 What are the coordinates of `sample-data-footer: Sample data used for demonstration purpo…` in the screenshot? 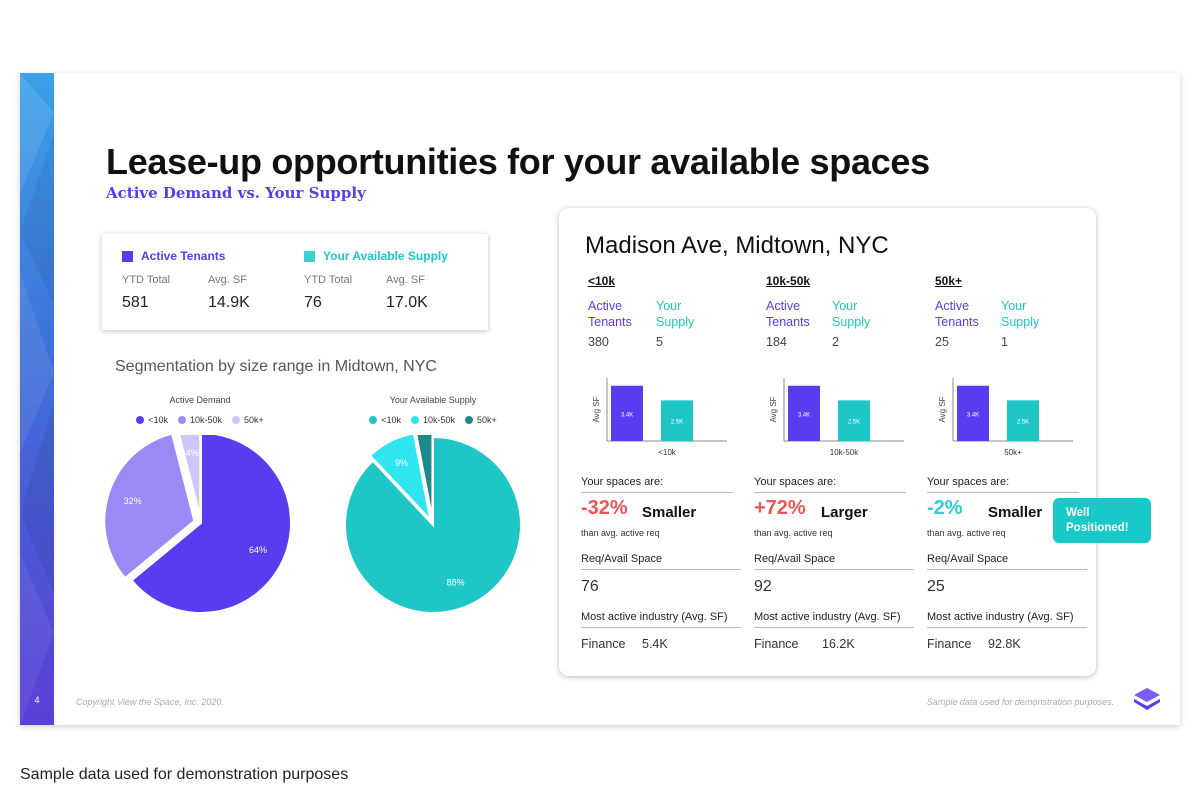 It's located at (1020, 702).